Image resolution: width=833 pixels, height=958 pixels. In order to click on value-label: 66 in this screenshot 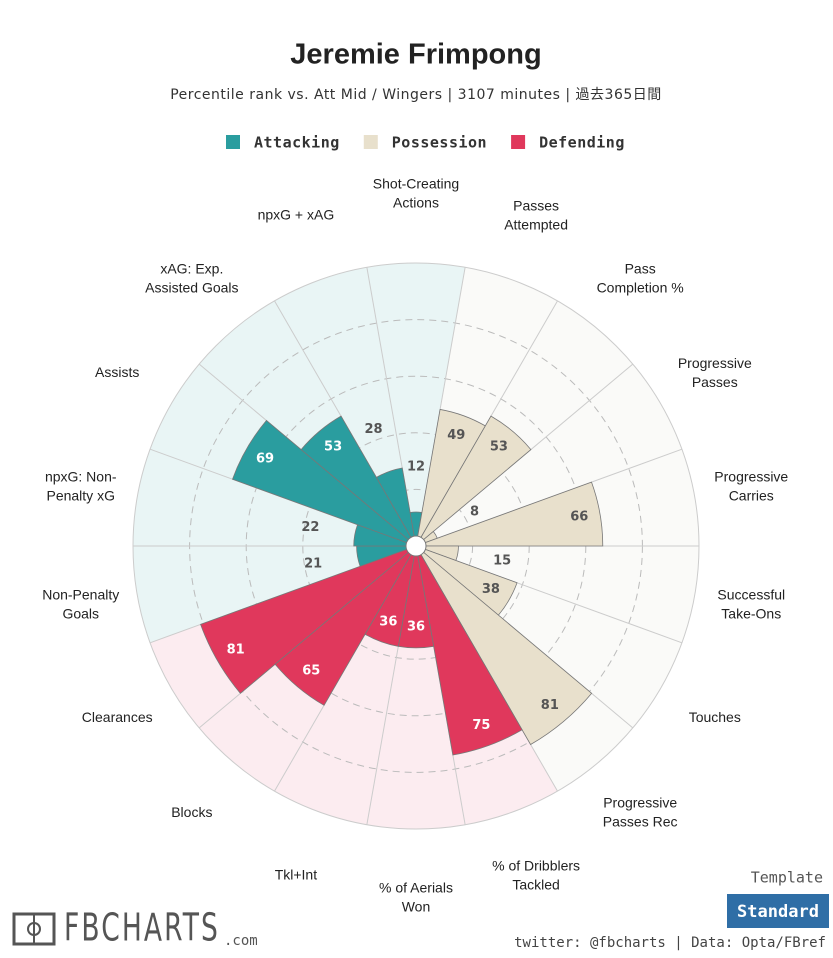, I will do `click(579, 517)`.